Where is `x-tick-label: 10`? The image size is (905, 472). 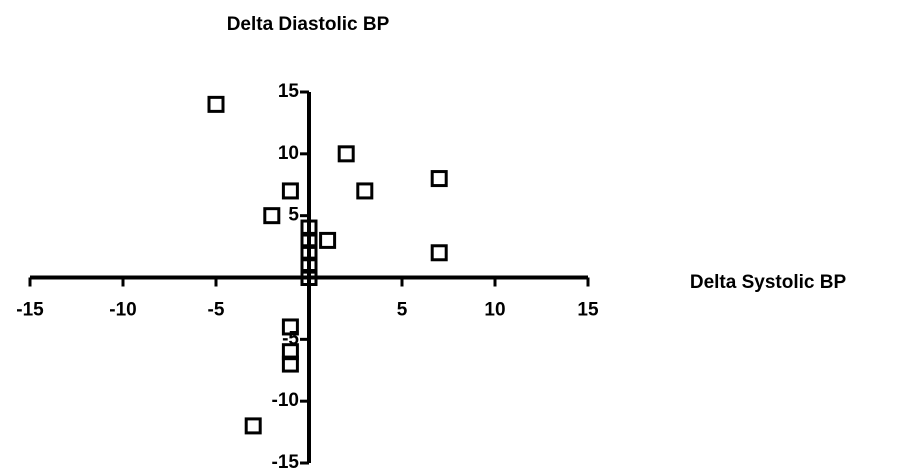 x-tick-label: 10 is located at coordinates (494, 310).